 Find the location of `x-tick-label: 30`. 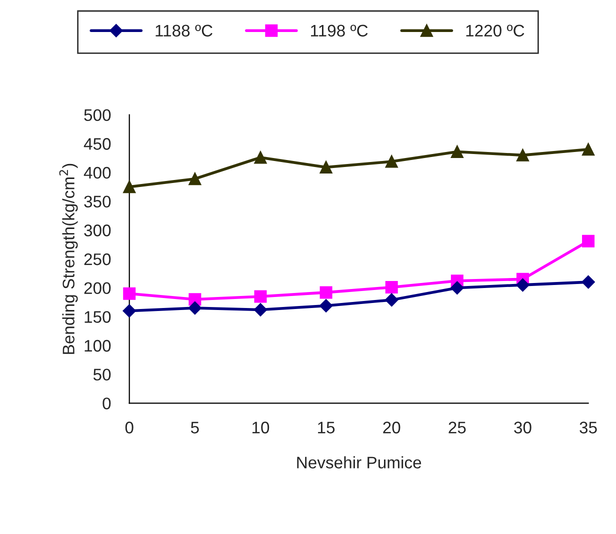

x-tick-label: 30 is located at coordinates (523, 428).